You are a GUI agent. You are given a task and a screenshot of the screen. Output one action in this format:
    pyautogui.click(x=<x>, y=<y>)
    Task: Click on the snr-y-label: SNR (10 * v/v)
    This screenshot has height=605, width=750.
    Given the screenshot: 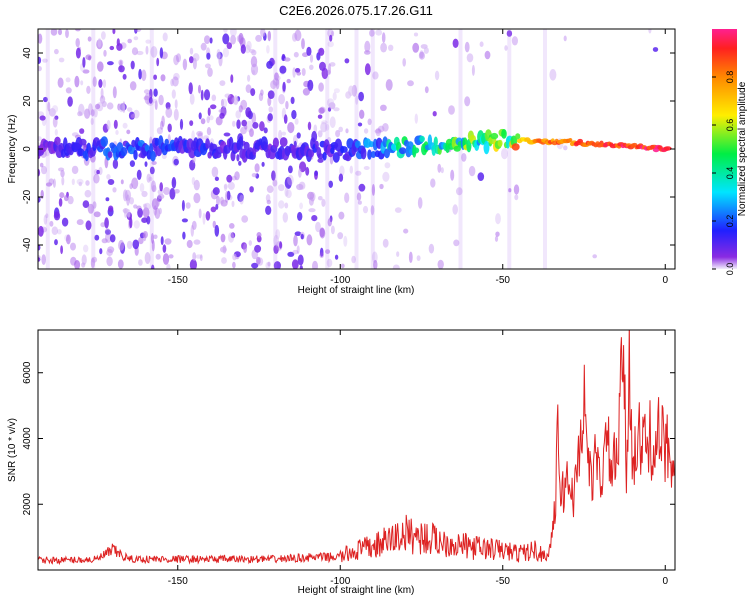 What is the action you would take?
    pyautogui.click(x=12, y=450)
    